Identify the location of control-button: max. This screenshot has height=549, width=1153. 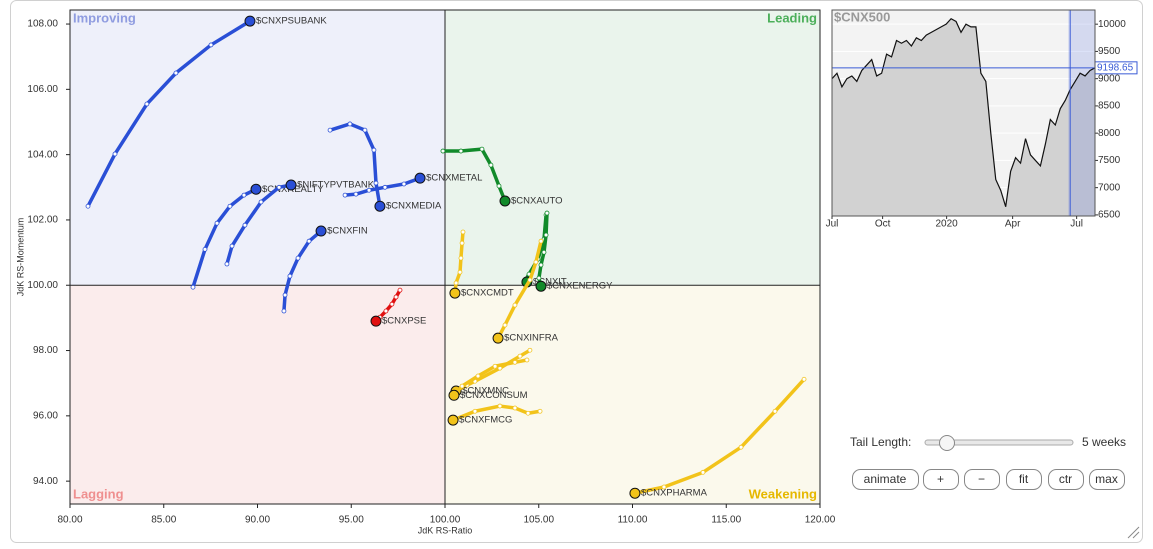
(1107, 479).